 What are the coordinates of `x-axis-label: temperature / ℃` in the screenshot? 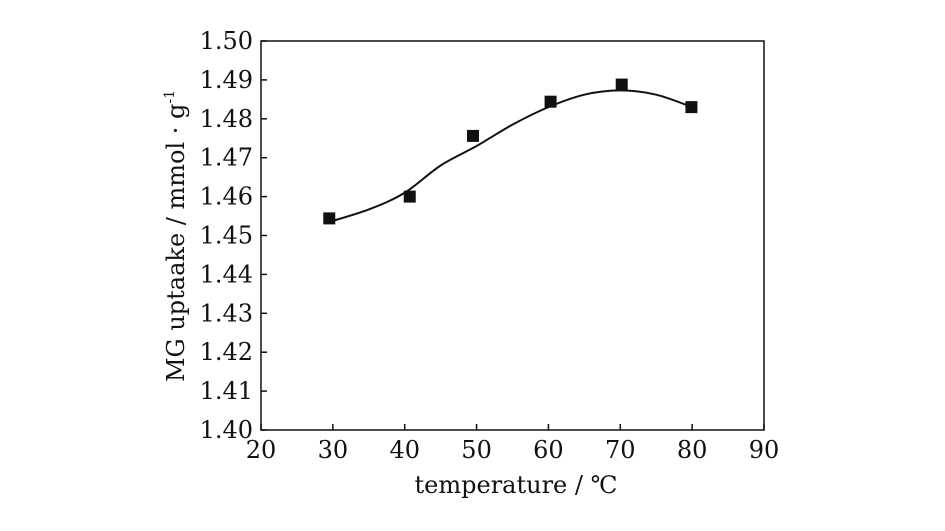 It's located at (516, 485).